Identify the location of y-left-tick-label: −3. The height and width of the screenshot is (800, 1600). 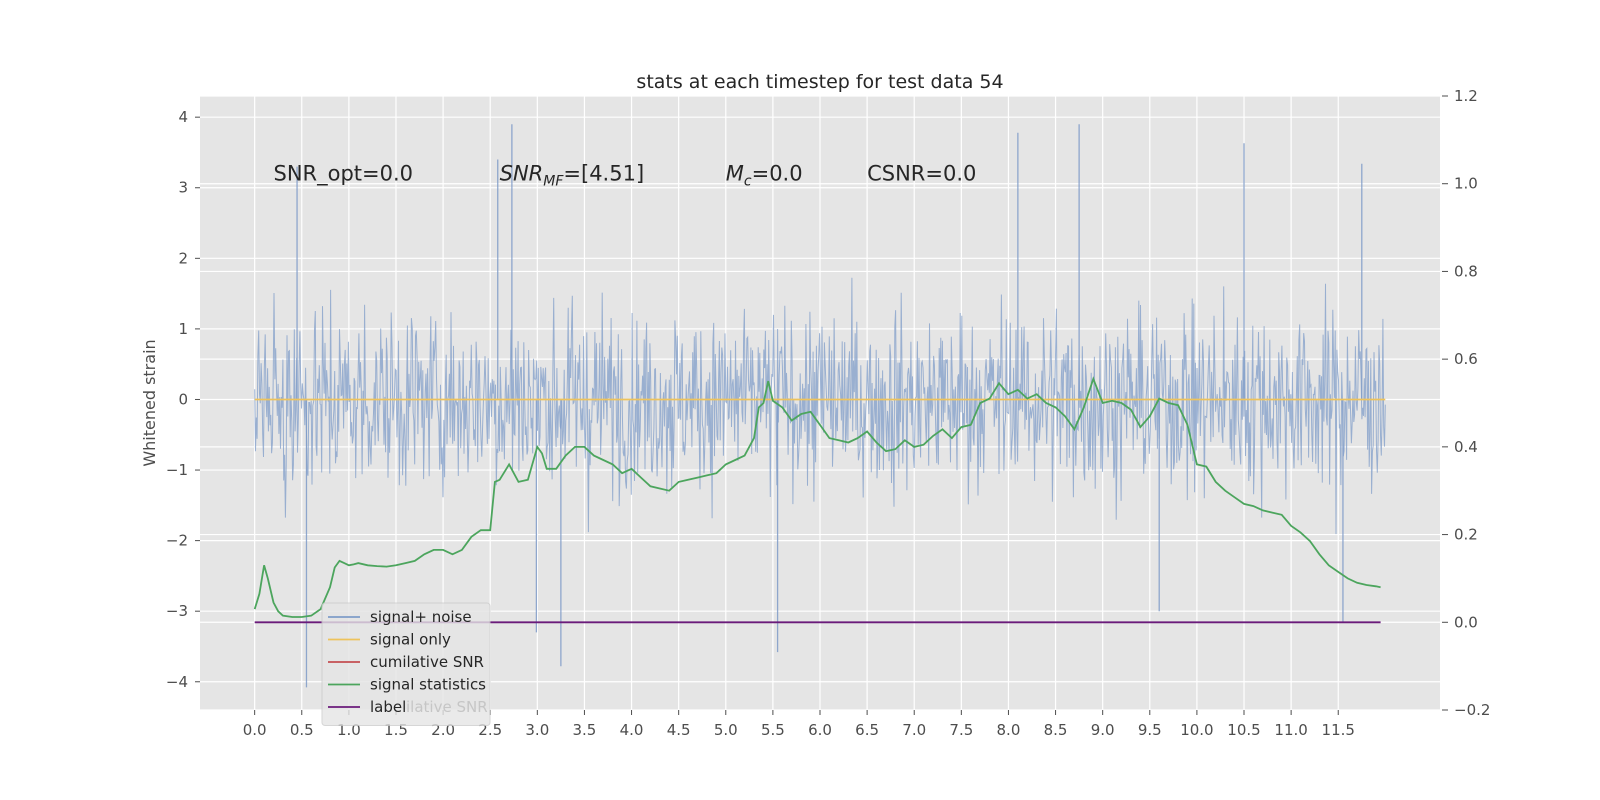
(177, 611).